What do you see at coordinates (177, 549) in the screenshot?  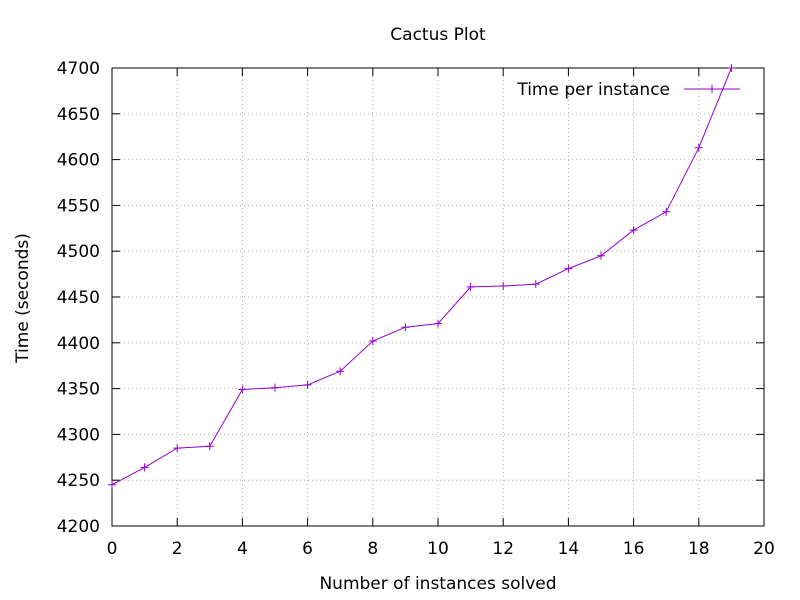 I see `x-tick-label: 2` at bounding box center [177, 549].